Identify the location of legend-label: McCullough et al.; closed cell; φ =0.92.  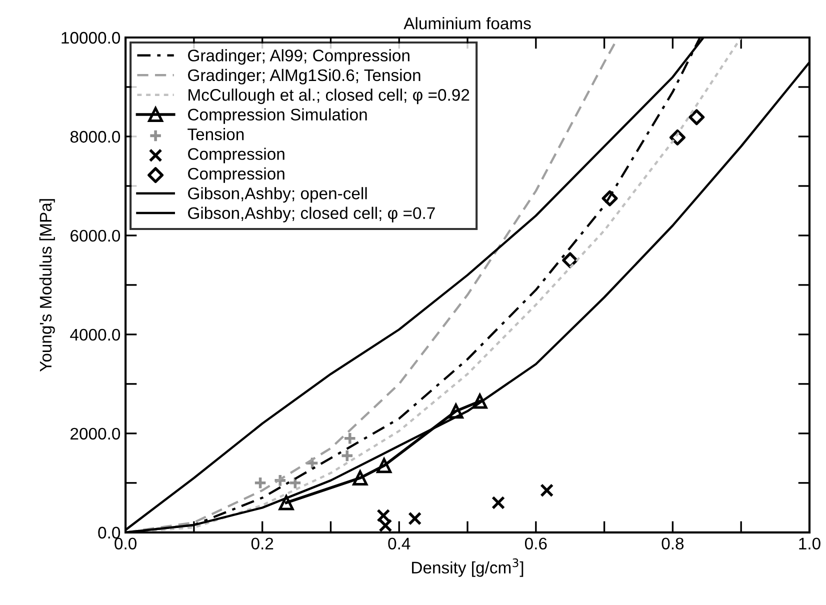
(329, 96).